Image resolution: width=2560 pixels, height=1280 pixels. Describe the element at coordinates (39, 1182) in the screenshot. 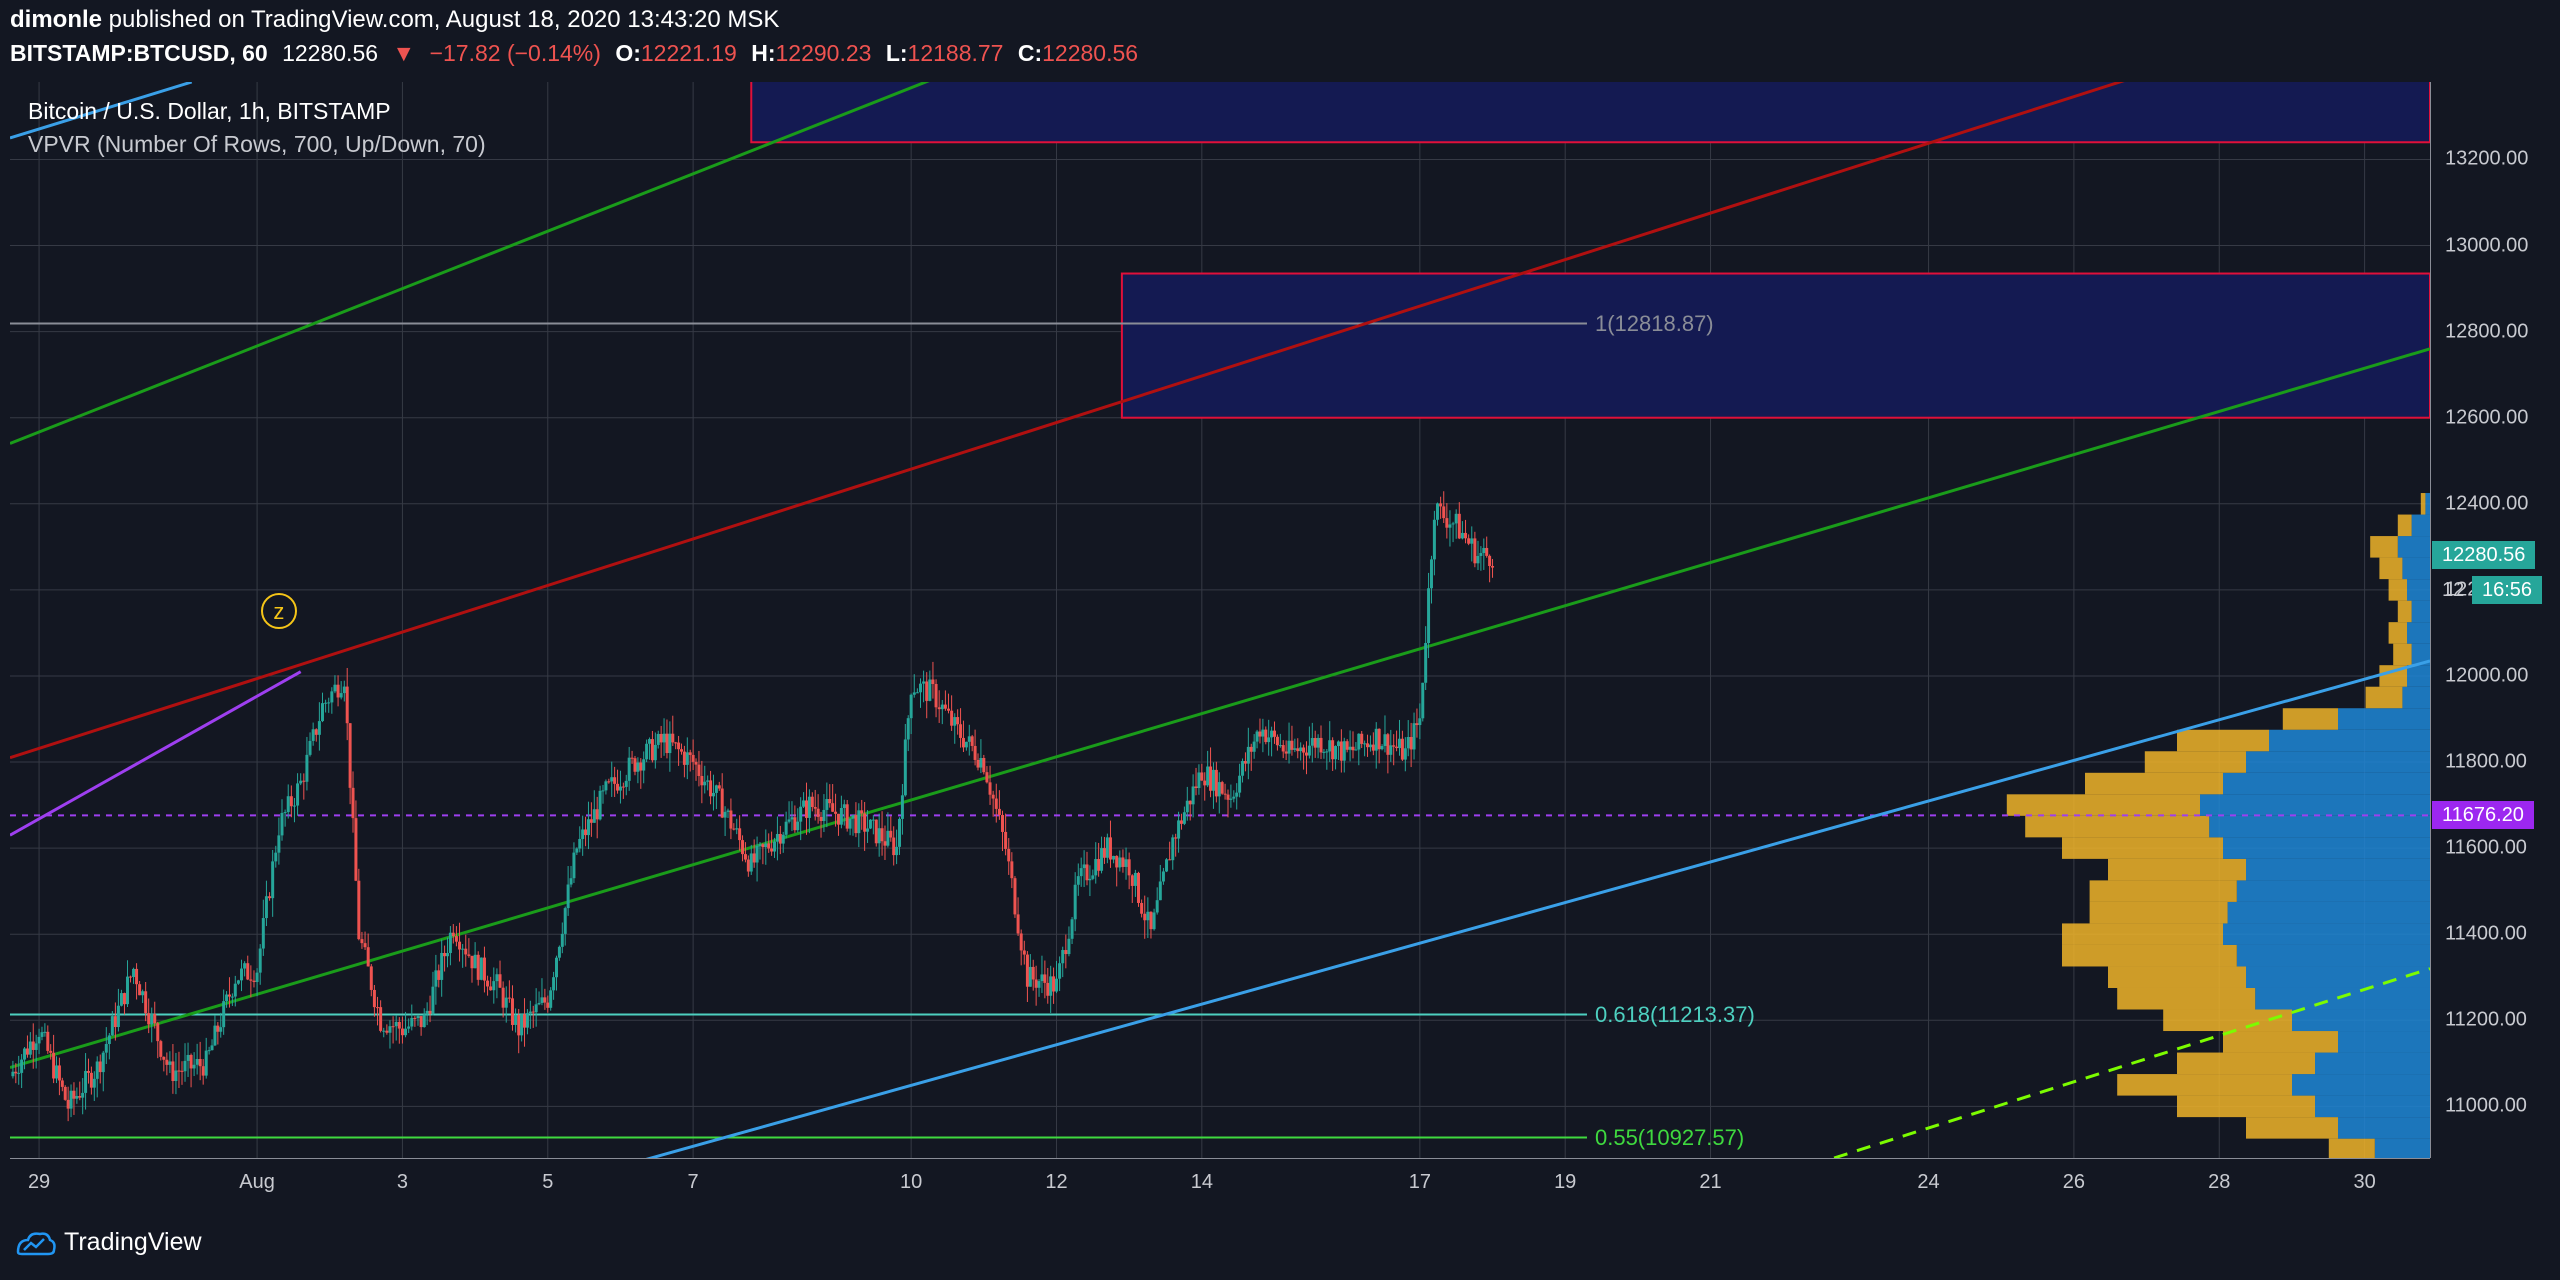

I see `time-tick-label: 29` at that location.